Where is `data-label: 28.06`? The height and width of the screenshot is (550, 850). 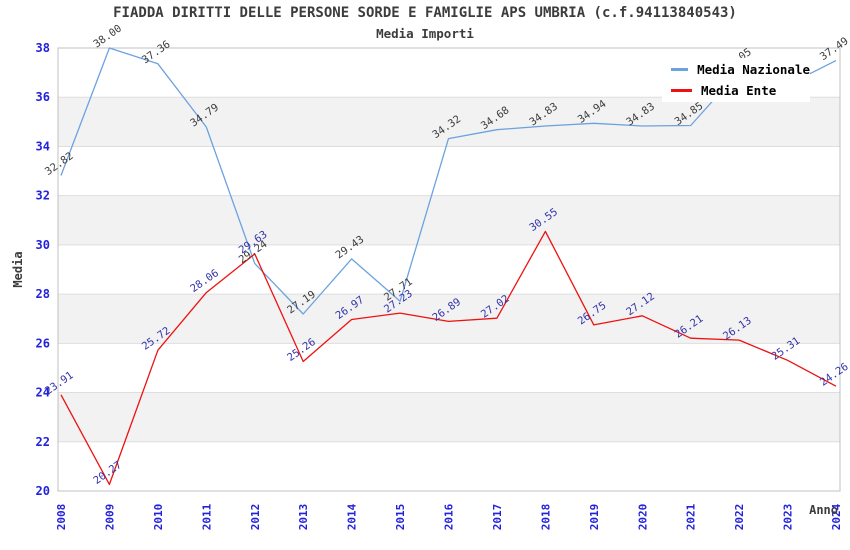
data-label: 28.06 is located at coordinates (204, 281).